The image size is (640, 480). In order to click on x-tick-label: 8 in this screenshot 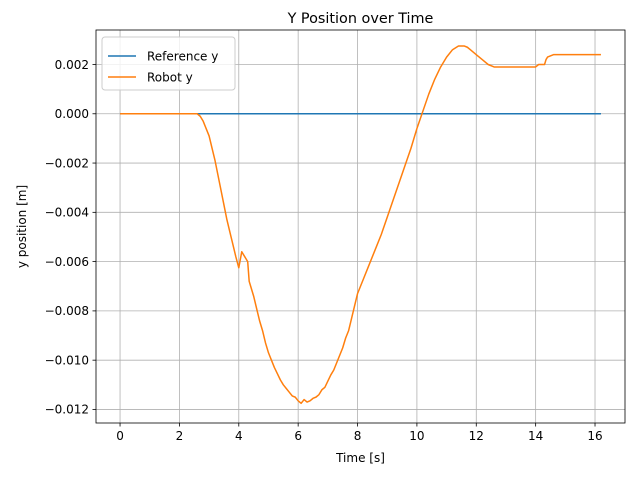, I will do `click(358, 436)`.